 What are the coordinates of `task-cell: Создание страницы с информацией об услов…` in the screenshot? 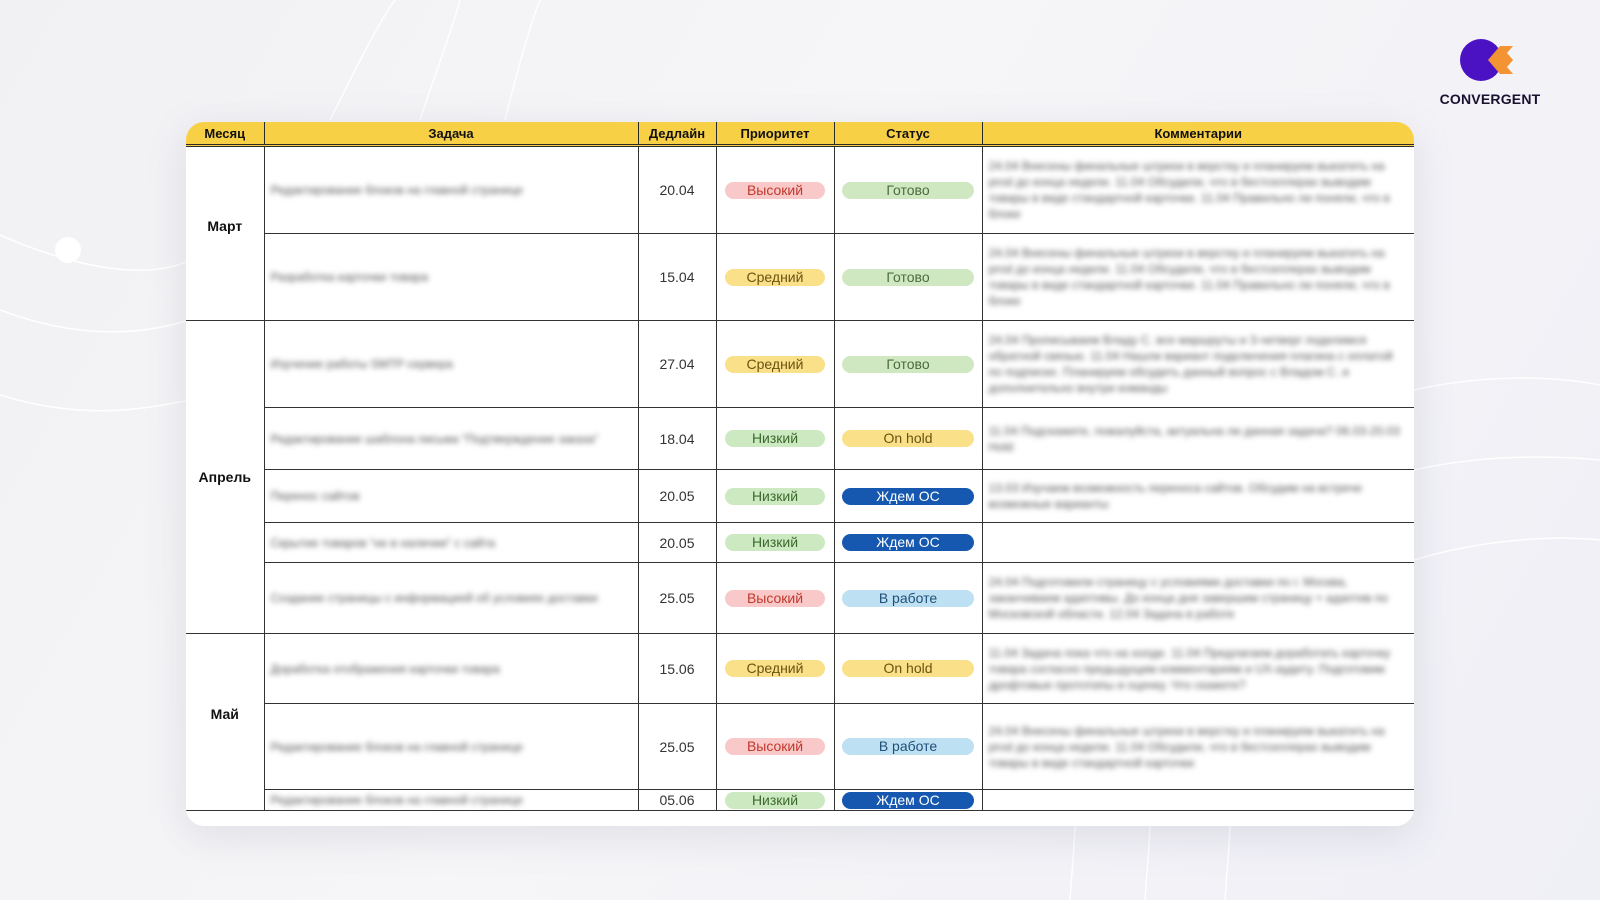 It's located at (451, 598).